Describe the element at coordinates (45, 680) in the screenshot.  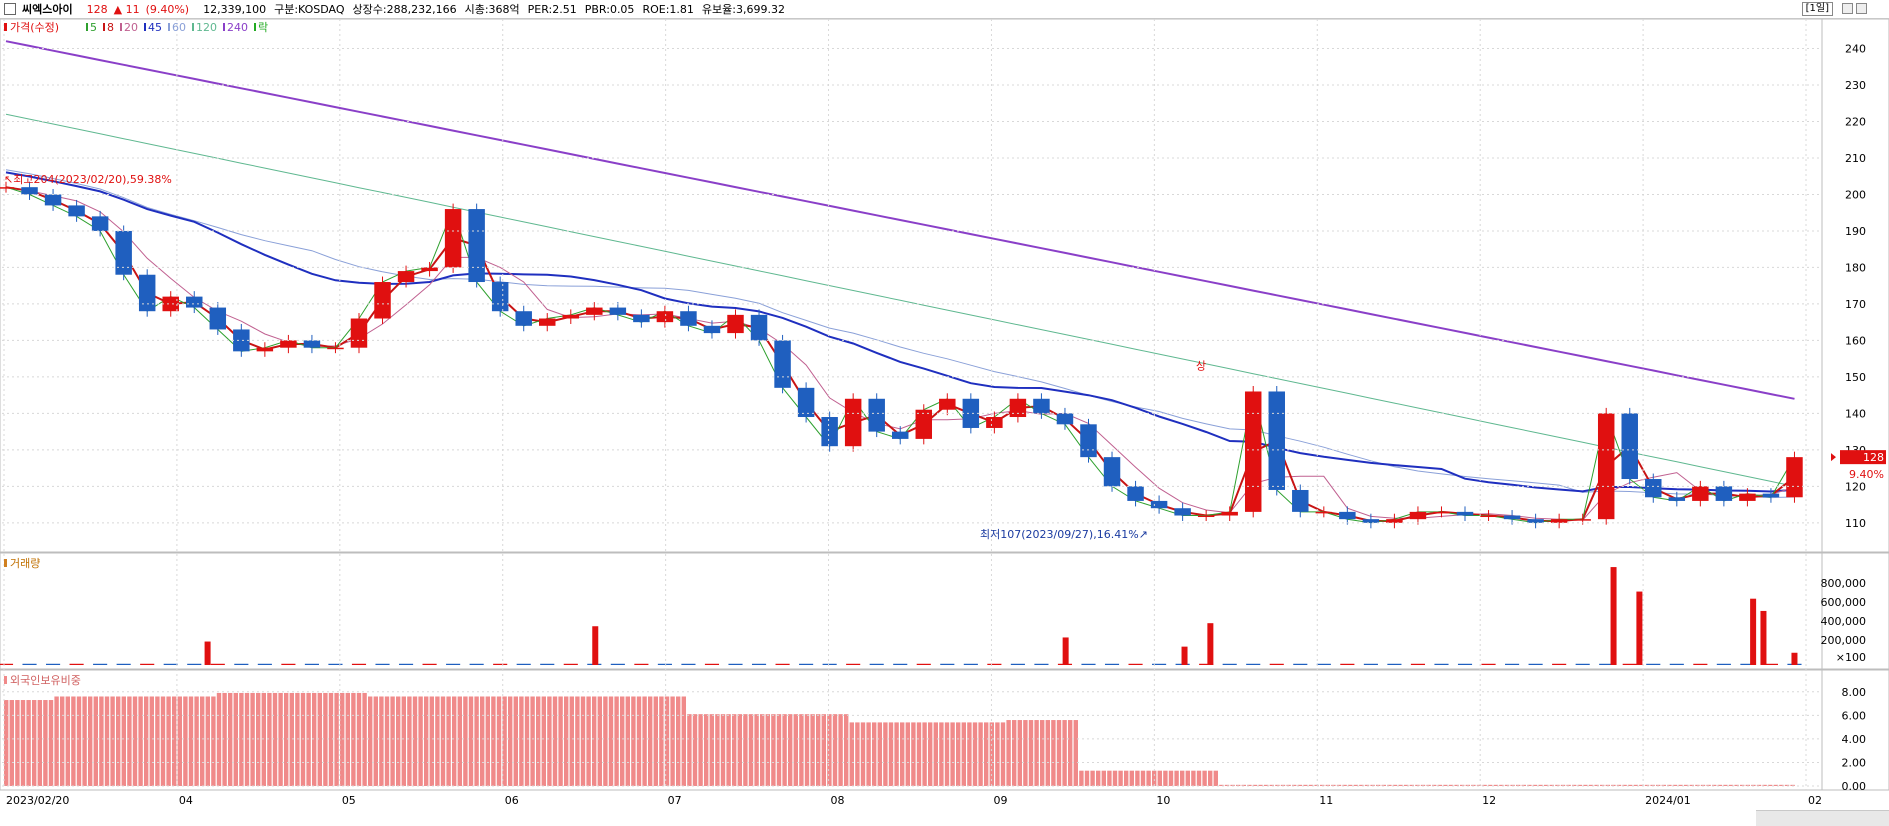
I see `foreign-legend-label: 외국인보유비중` at that location.